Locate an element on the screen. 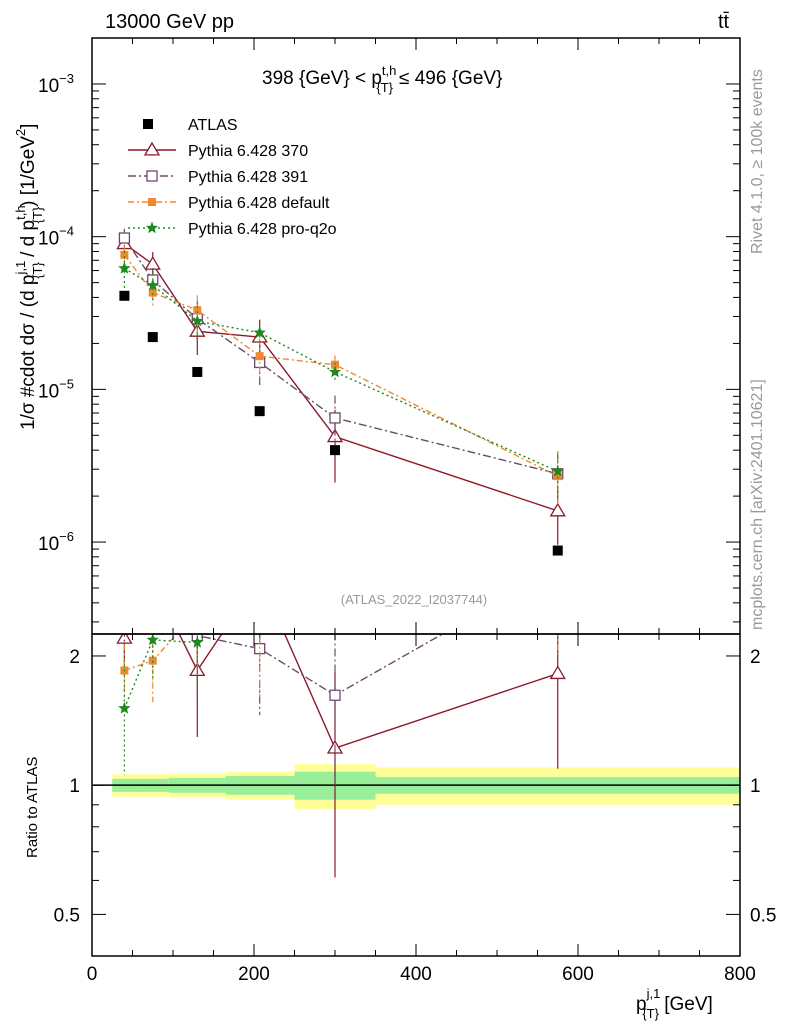  legend-label: Pythia 6.428 370 is located at coordinates (248, 151).